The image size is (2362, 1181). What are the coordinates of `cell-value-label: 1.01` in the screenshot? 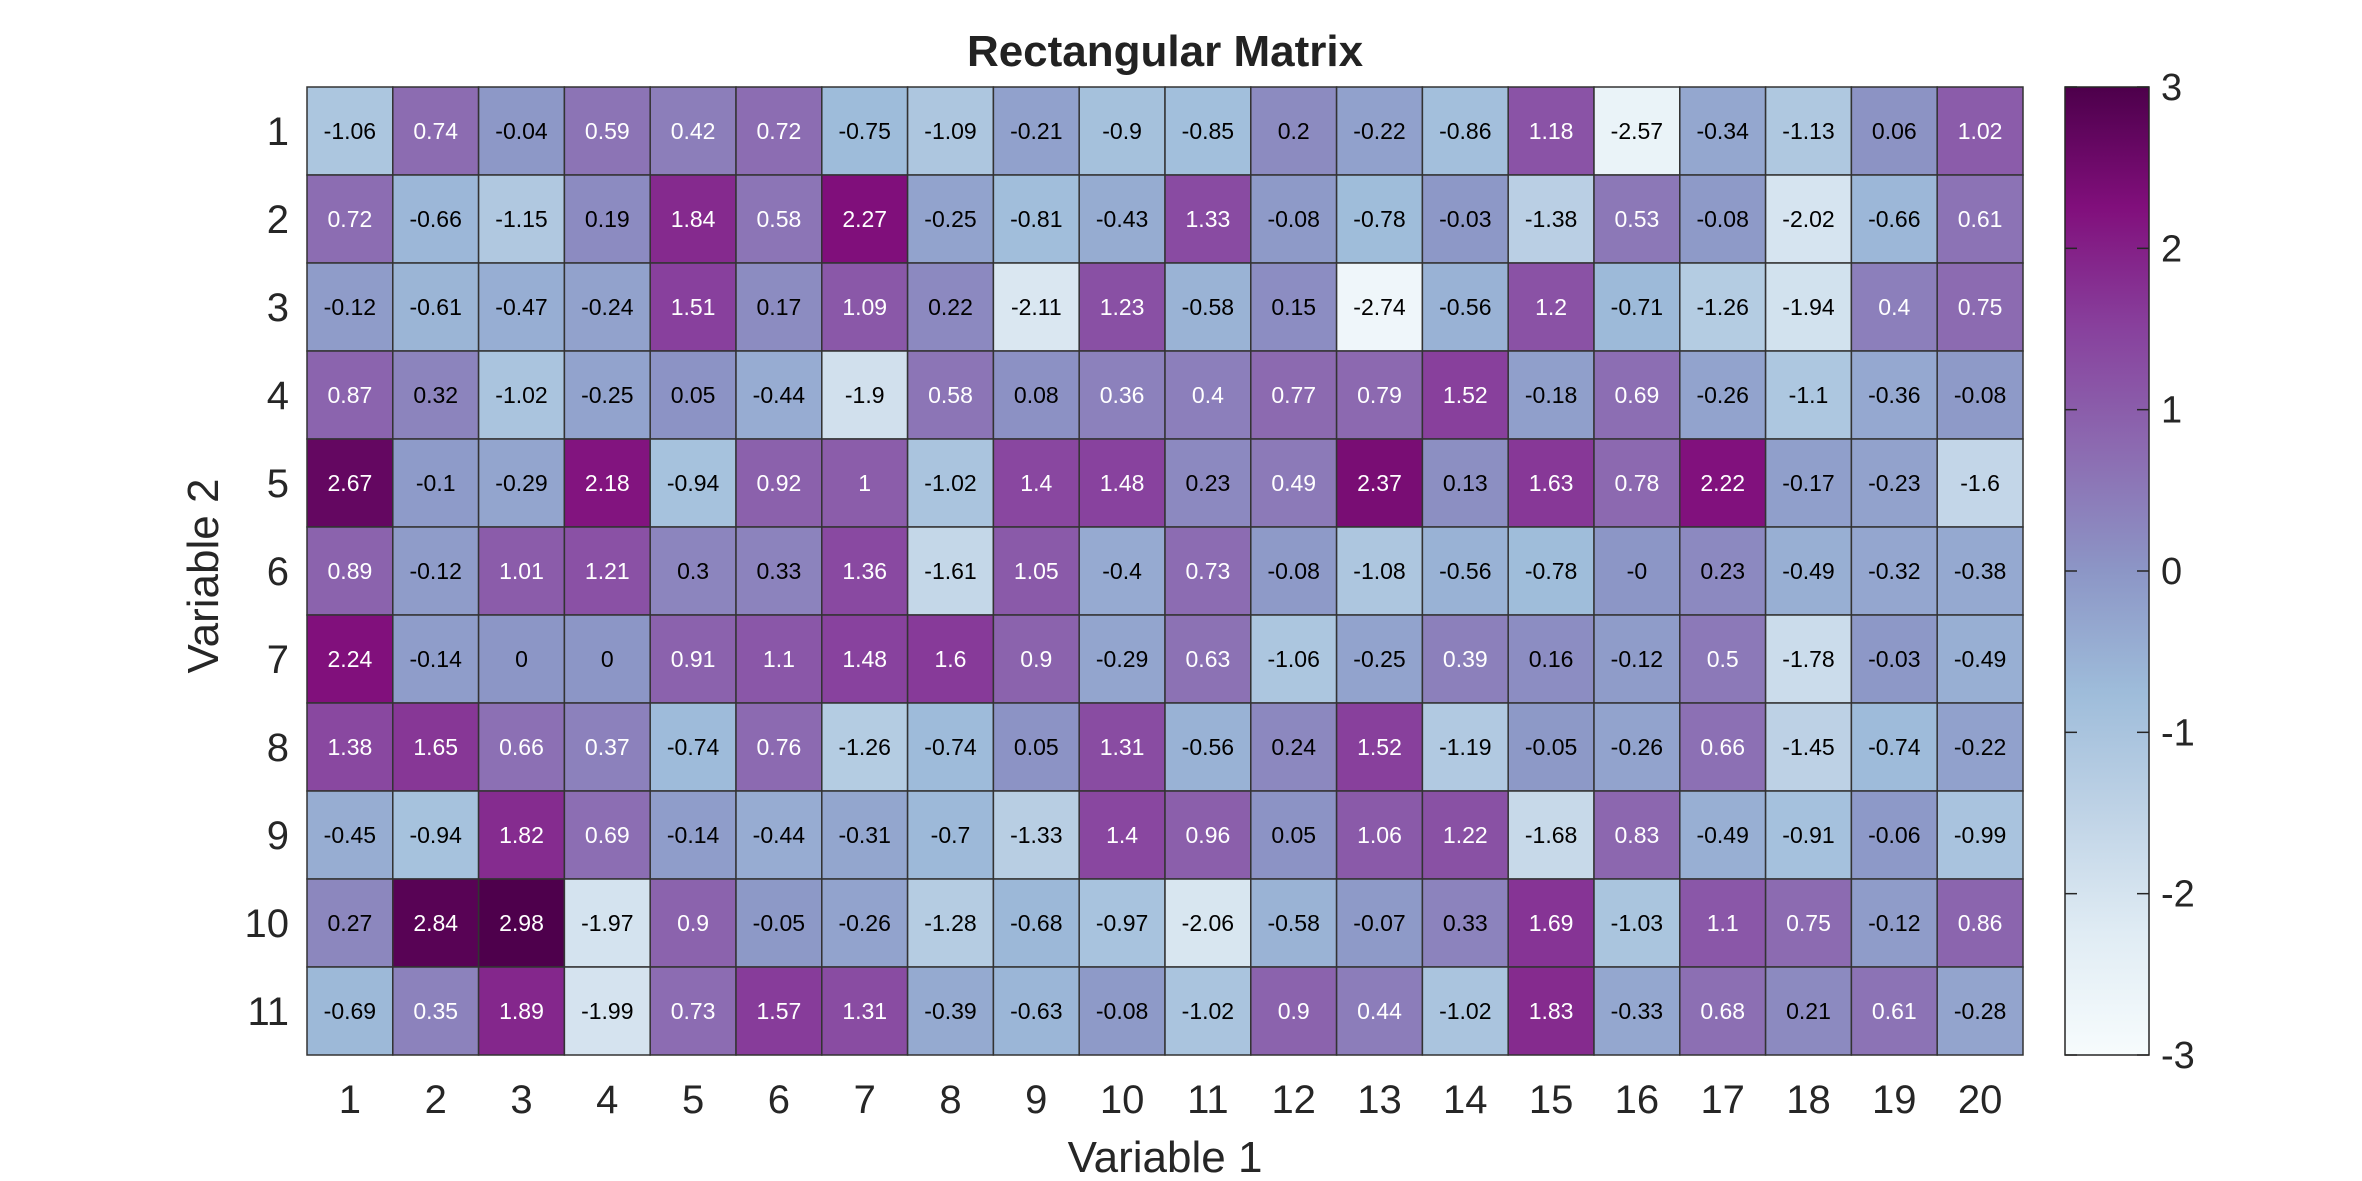 It's located at (521, 571).